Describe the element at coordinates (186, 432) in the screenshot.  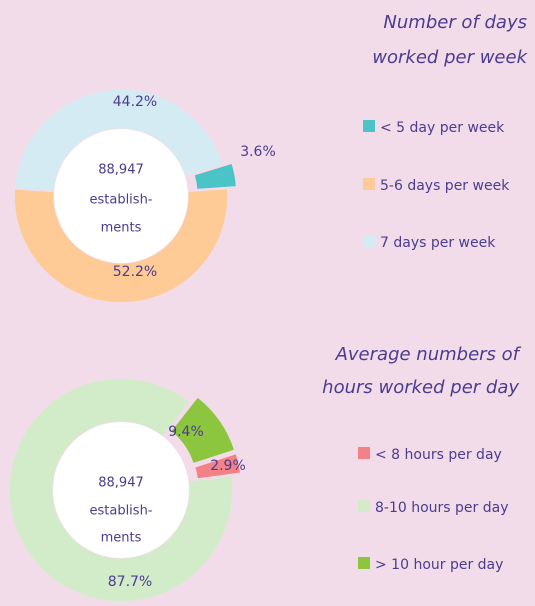
I see `value-label: 9.4%` at that location.